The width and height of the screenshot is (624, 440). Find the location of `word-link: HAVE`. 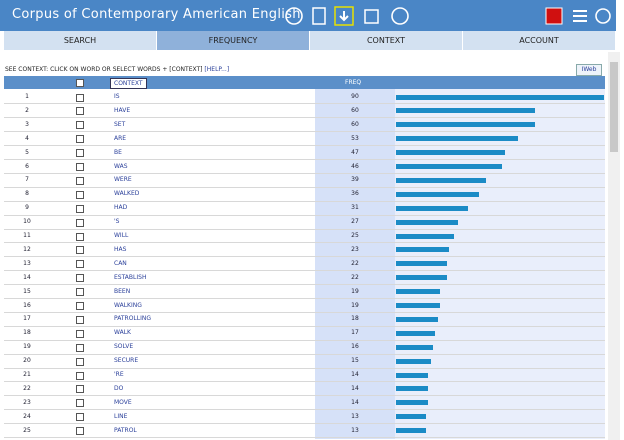

word-link: HAVE is located at coordinates (122, 110).